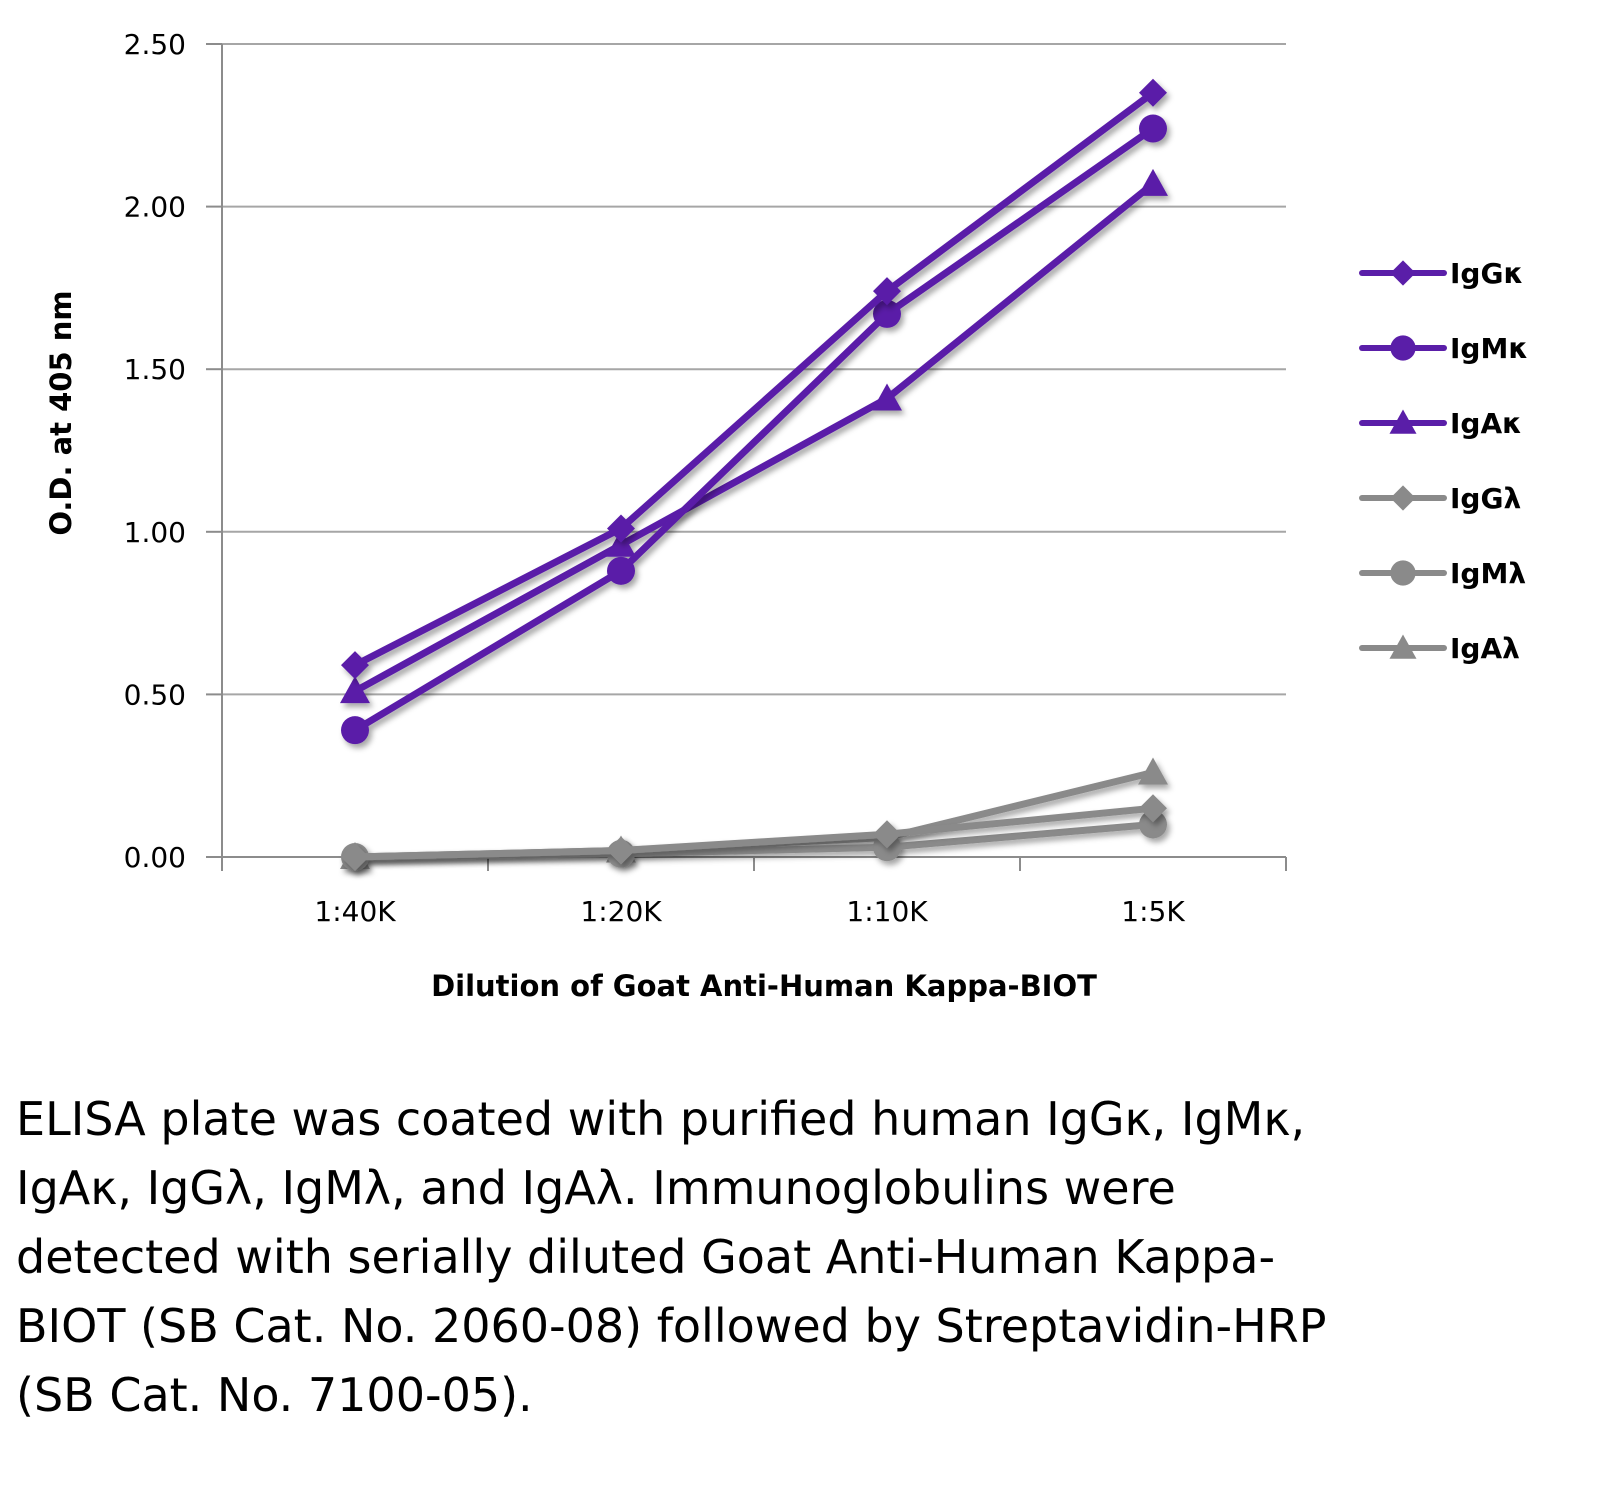 The width and height of the screenshot is (1608, 1506). I want to click on legend-label: IgGλ, so click(1485, 498).